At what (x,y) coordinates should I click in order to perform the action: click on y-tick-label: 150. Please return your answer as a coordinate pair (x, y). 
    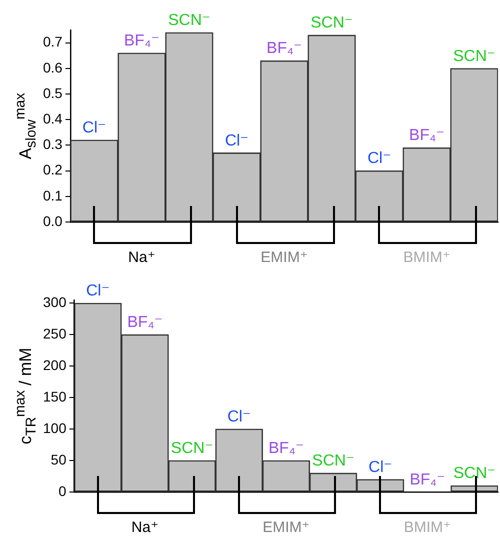
    Looking at the image, I should click on (55, 396).